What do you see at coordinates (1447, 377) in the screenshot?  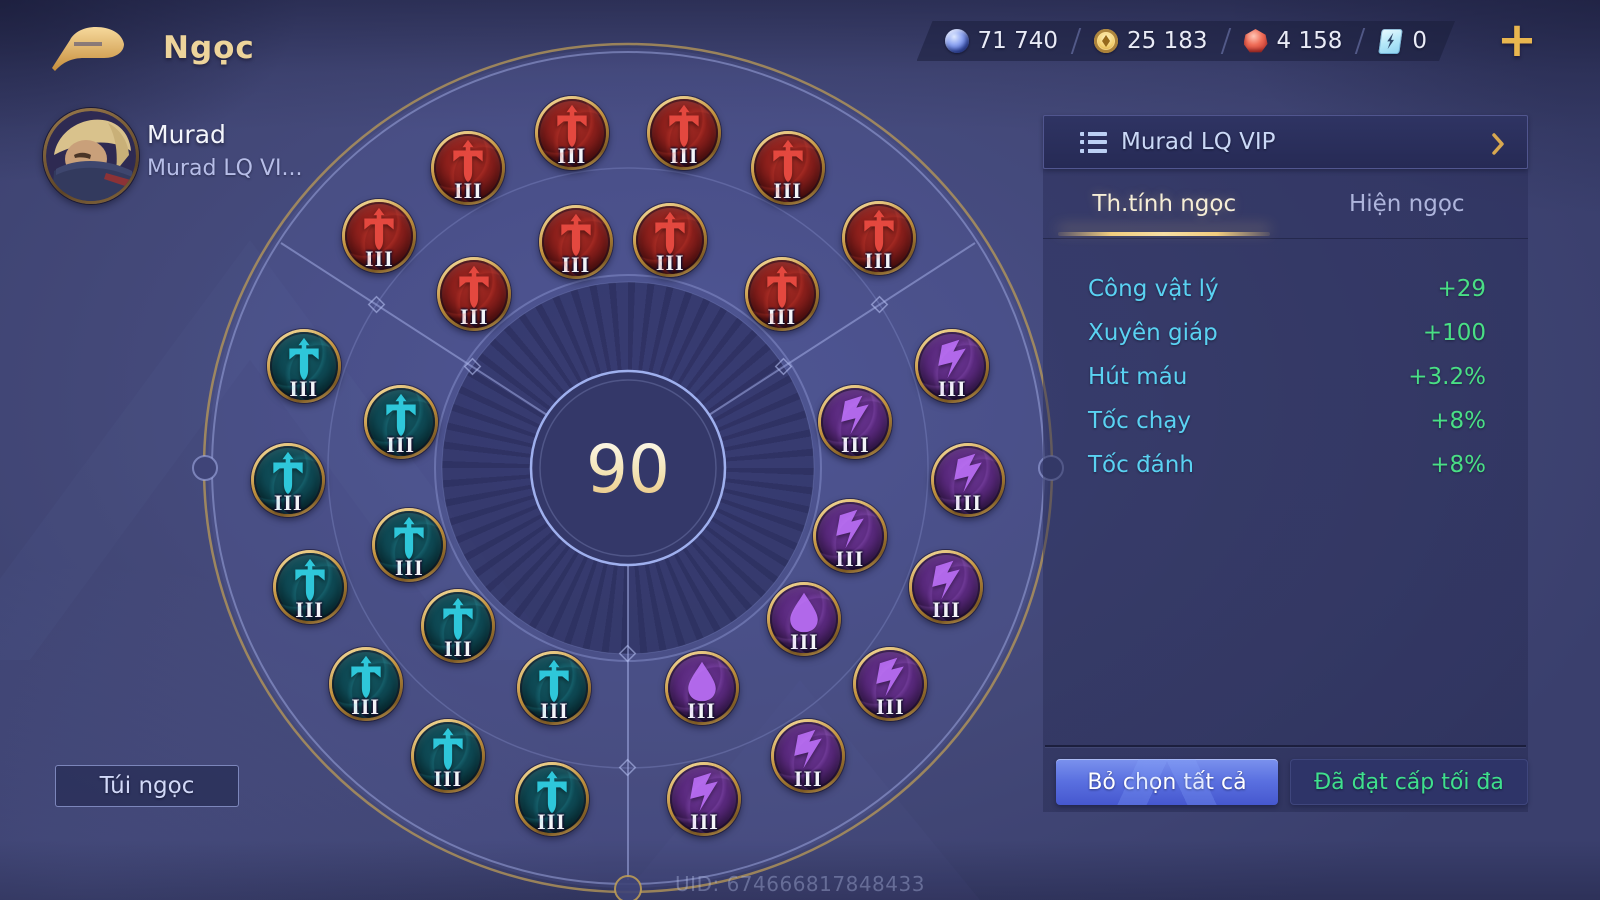 I see `stat-value: +3.2%` at bounding box center [1447, 377].